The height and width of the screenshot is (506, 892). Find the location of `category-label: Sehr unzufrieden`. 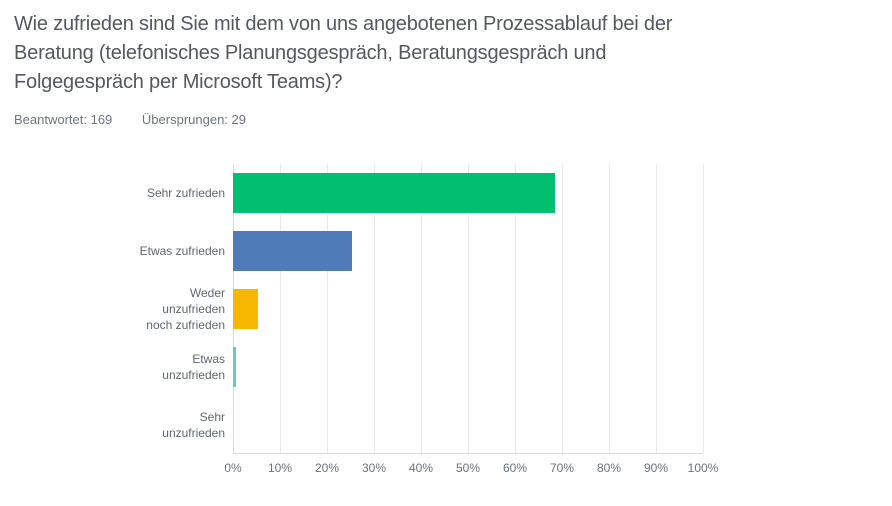

category-label: Sehr unzufrieden is located at coordinates (193, 425).